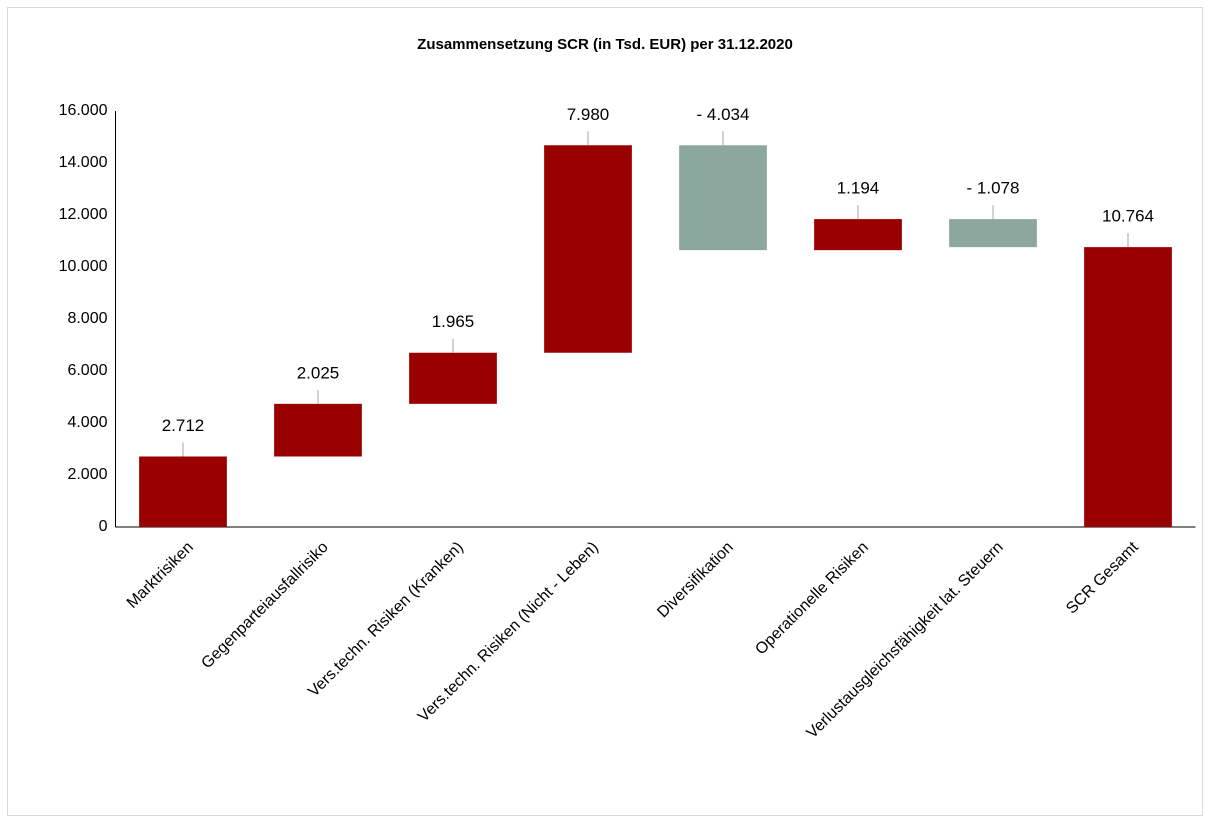  What do you see at coordinates (87, 370) in the screenshot?
I see `y-tick-label: 6.000` at bounding box center [87, 370].